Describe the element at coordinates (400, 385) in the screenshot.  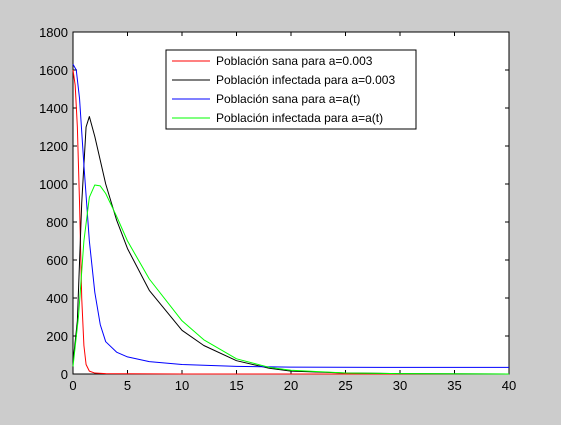
I see `x-tick-label: 30` at that location.